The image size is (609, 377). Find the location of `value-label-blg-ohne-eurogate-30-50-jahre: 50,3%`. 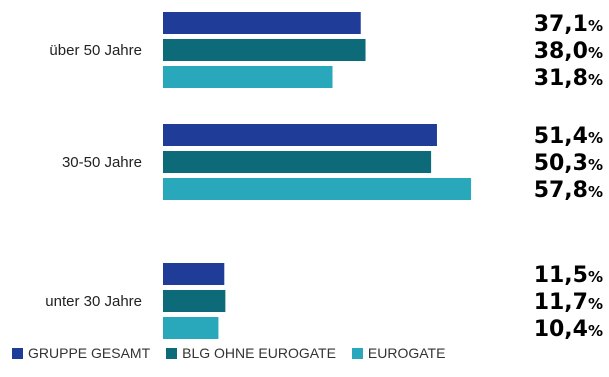

value-label-blg-ohne-eurogate-30-50-jahre: 50,3% is located at coordinates (568, 163).